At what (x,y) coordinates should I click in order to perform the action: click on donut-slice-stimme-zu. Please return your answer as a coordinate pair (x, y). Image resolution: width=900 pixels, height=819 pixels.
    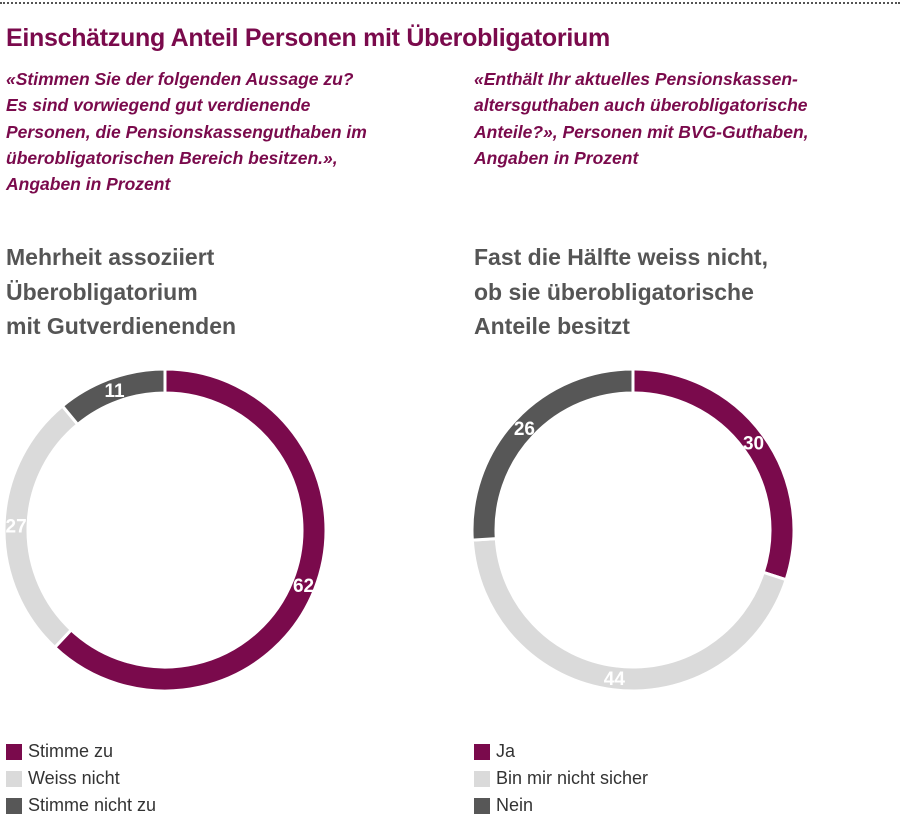
    Looking at the image, I should click on (190, 530).